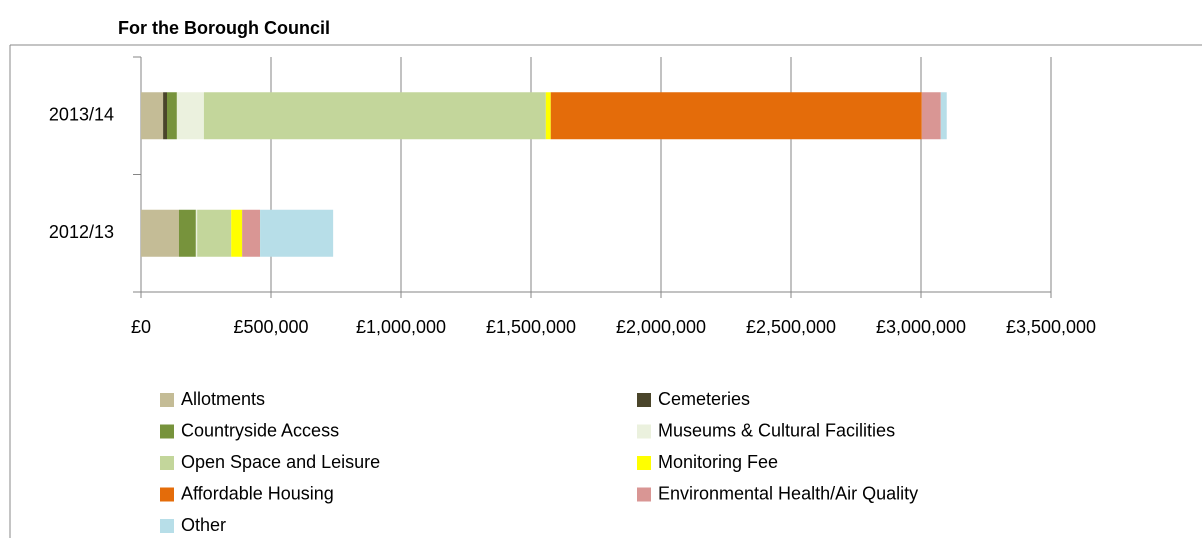  I want to click on y-tick-label: 2012/13, so click(81, 232).